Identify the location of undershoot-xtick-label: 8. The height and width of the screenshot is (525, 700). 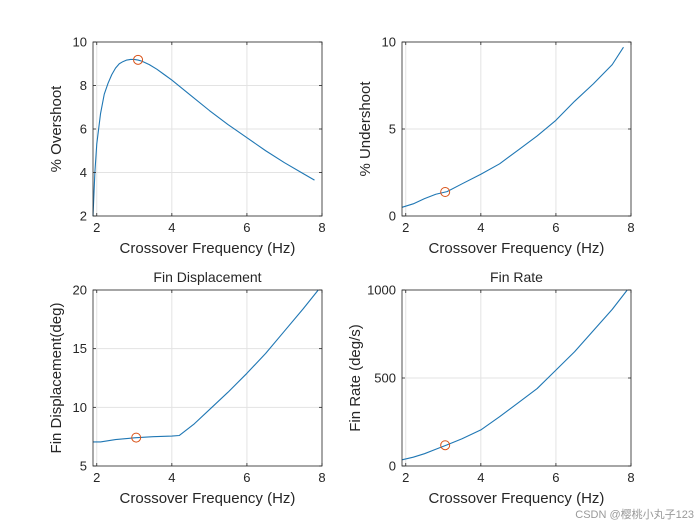
(630, 227).